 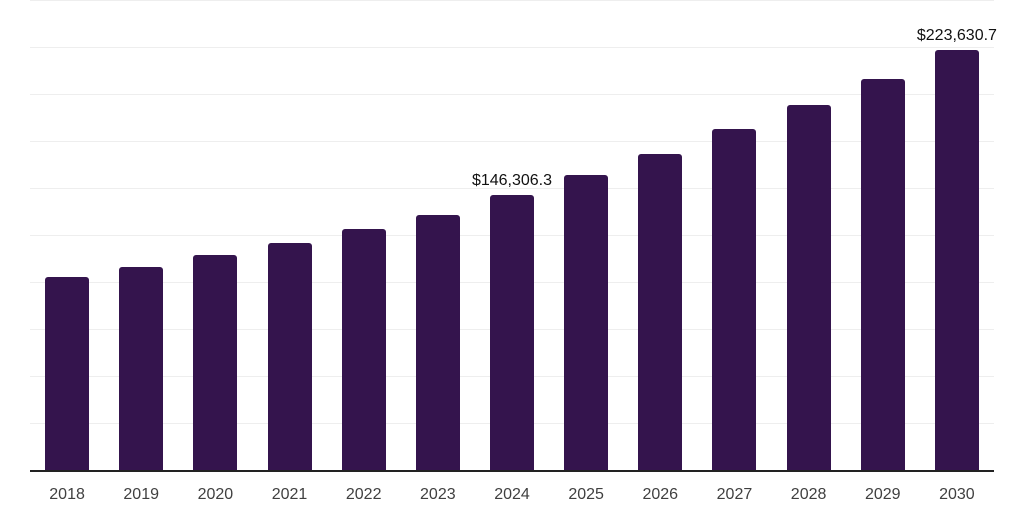 What do you see at coordinates (289, 494) in the screenshot?
I see `x-tick-label-2021: 2021` at bounding box center [289, 494].